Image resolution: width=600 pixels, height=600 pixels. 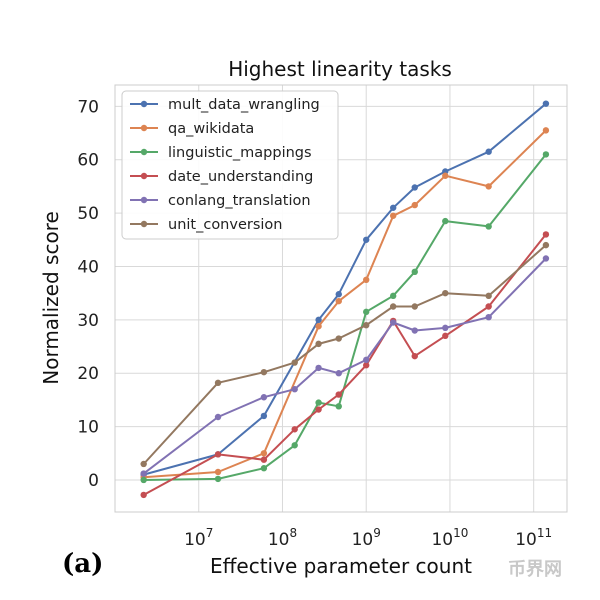 I want to click on legend-item-qa-wikidata: qa_wikidata, so click(x=192, y=129).